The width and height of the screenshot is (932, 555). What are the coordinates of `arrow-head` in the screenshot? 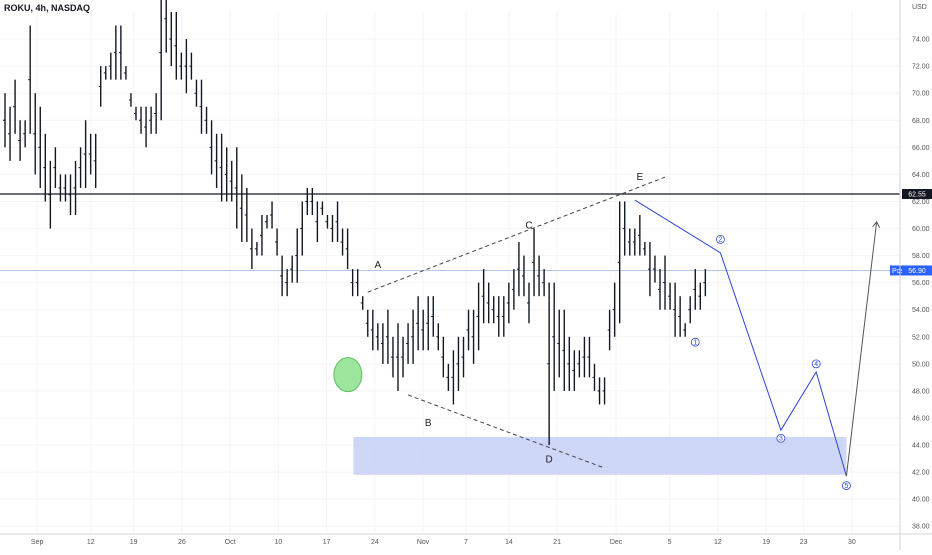 It's located at (876, 224).